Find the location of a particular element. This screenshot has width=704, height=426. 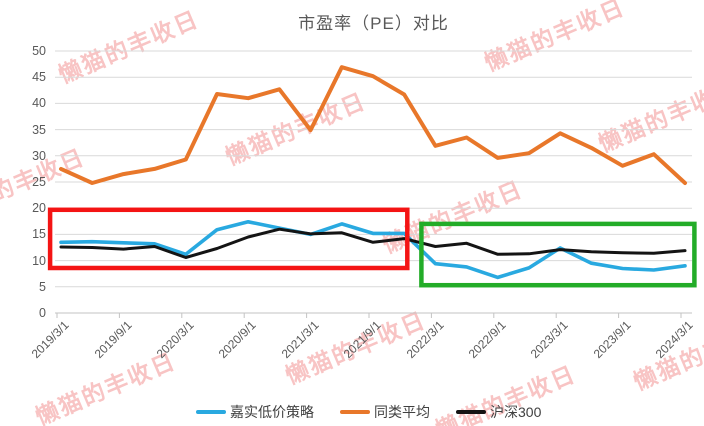

legend: 嘉实低价策略 同类平均 沪深300 is located at coordinates (368, 412).